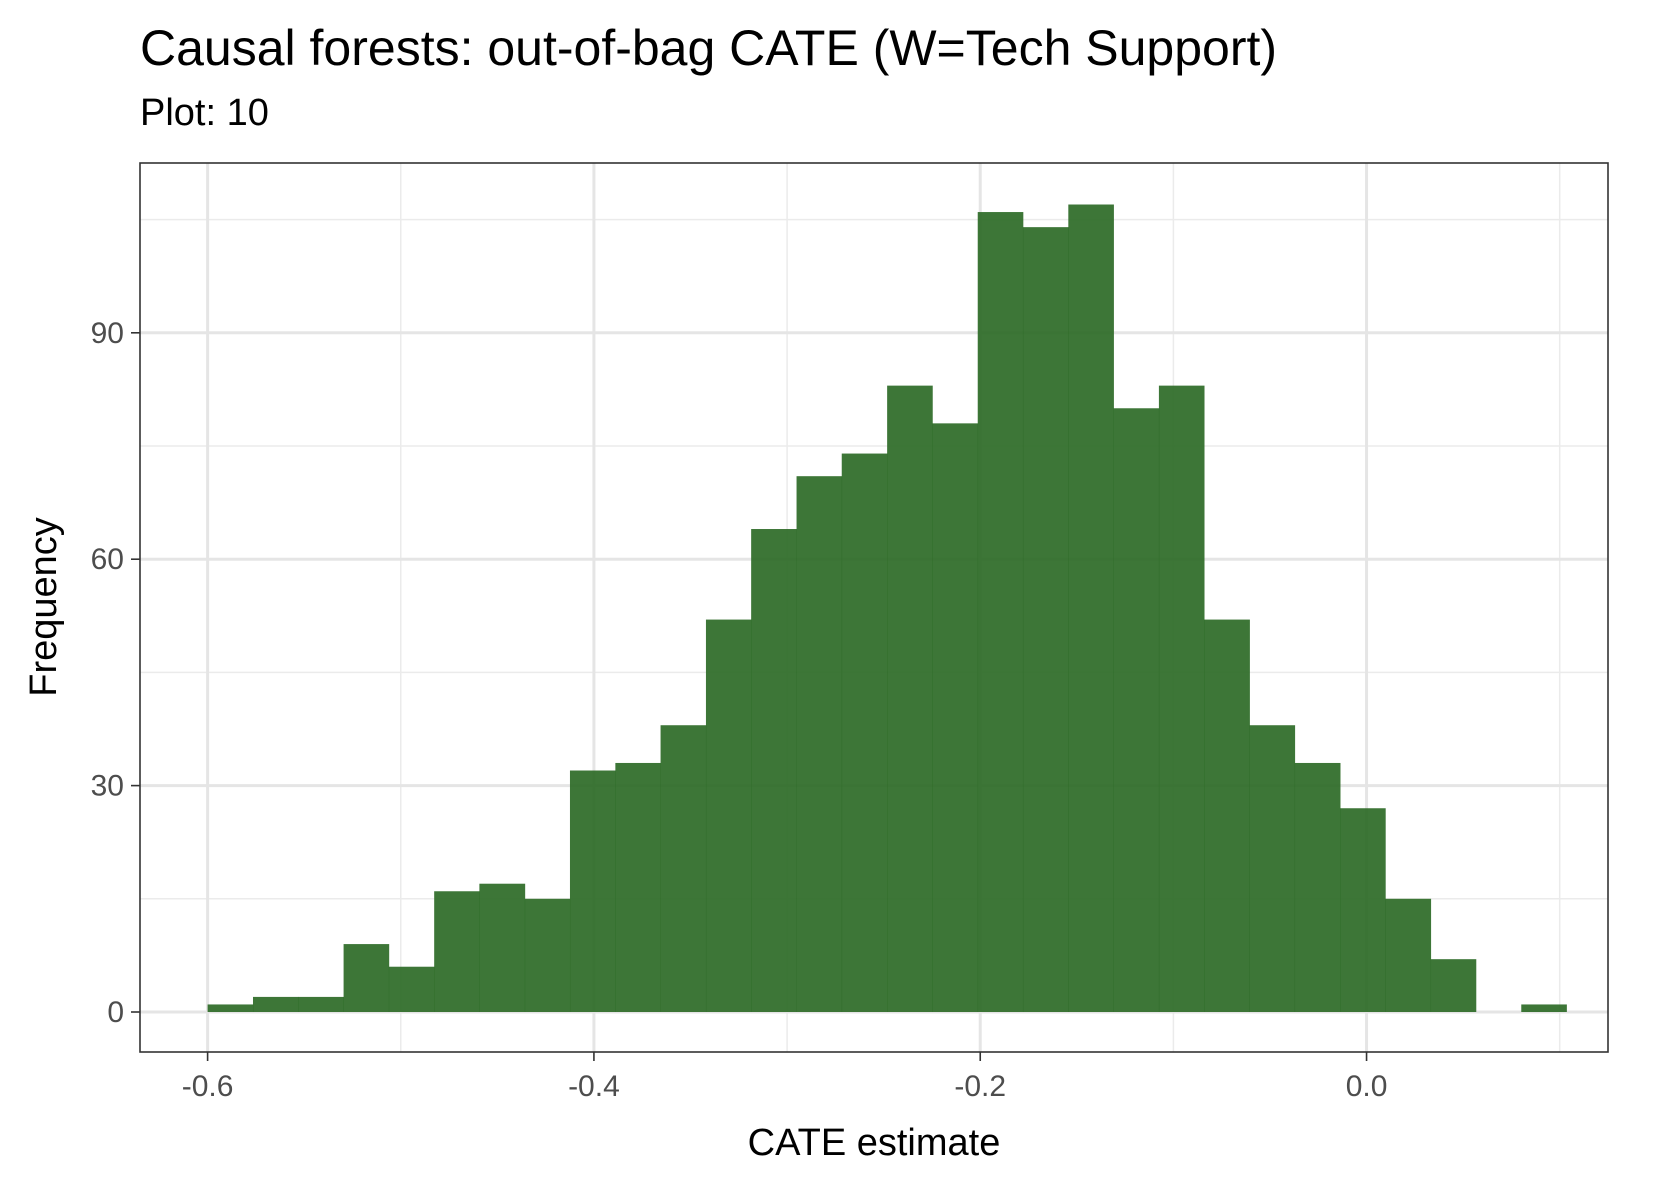 The image size is (1653, 1181). I want to click on chart-subtitle: Plot: 10, so click(204, 113).